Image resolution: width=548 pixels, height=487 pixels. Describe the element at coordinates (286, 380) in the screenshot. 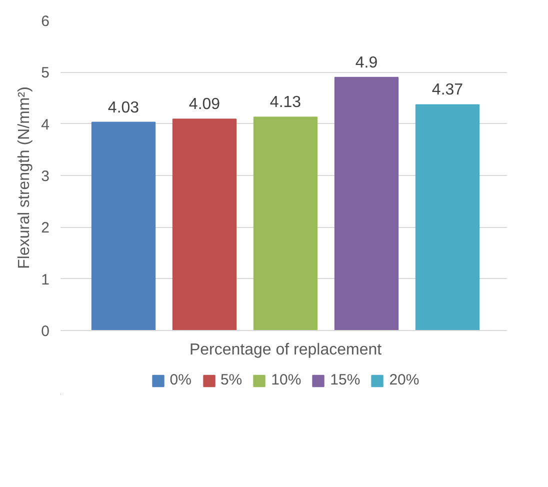

I see `legend-label: 10%` at that location.